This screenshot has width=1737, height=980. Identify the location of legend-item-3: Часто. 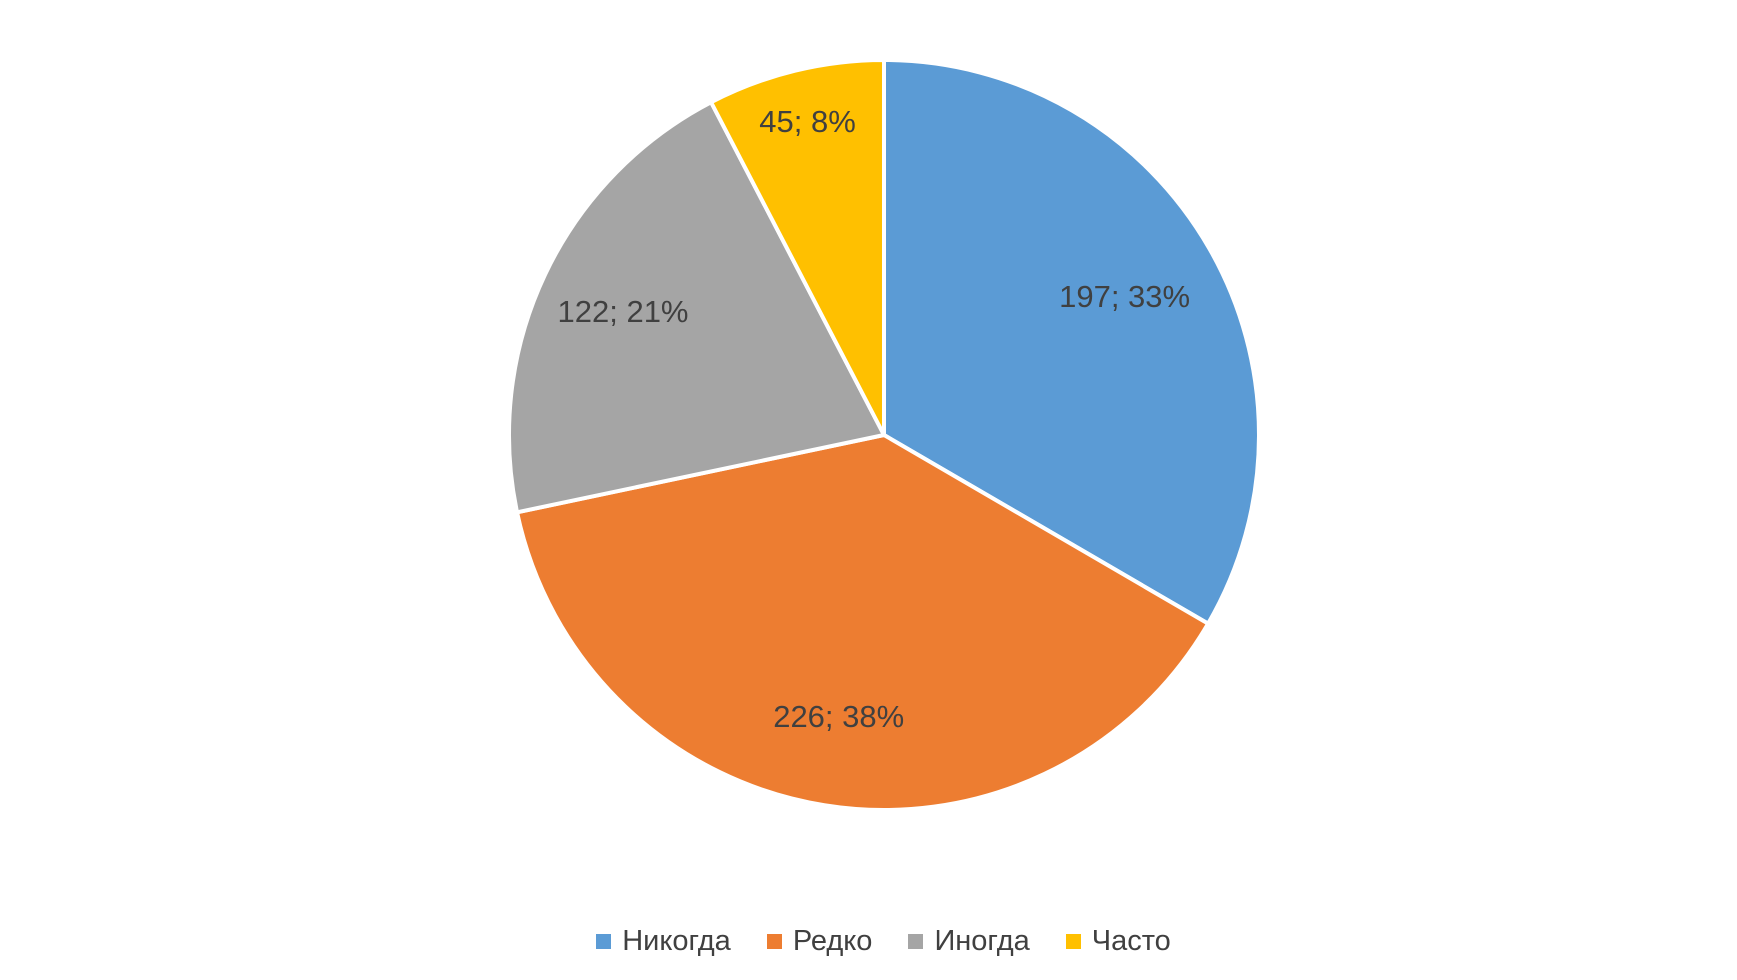
(1118, 941).